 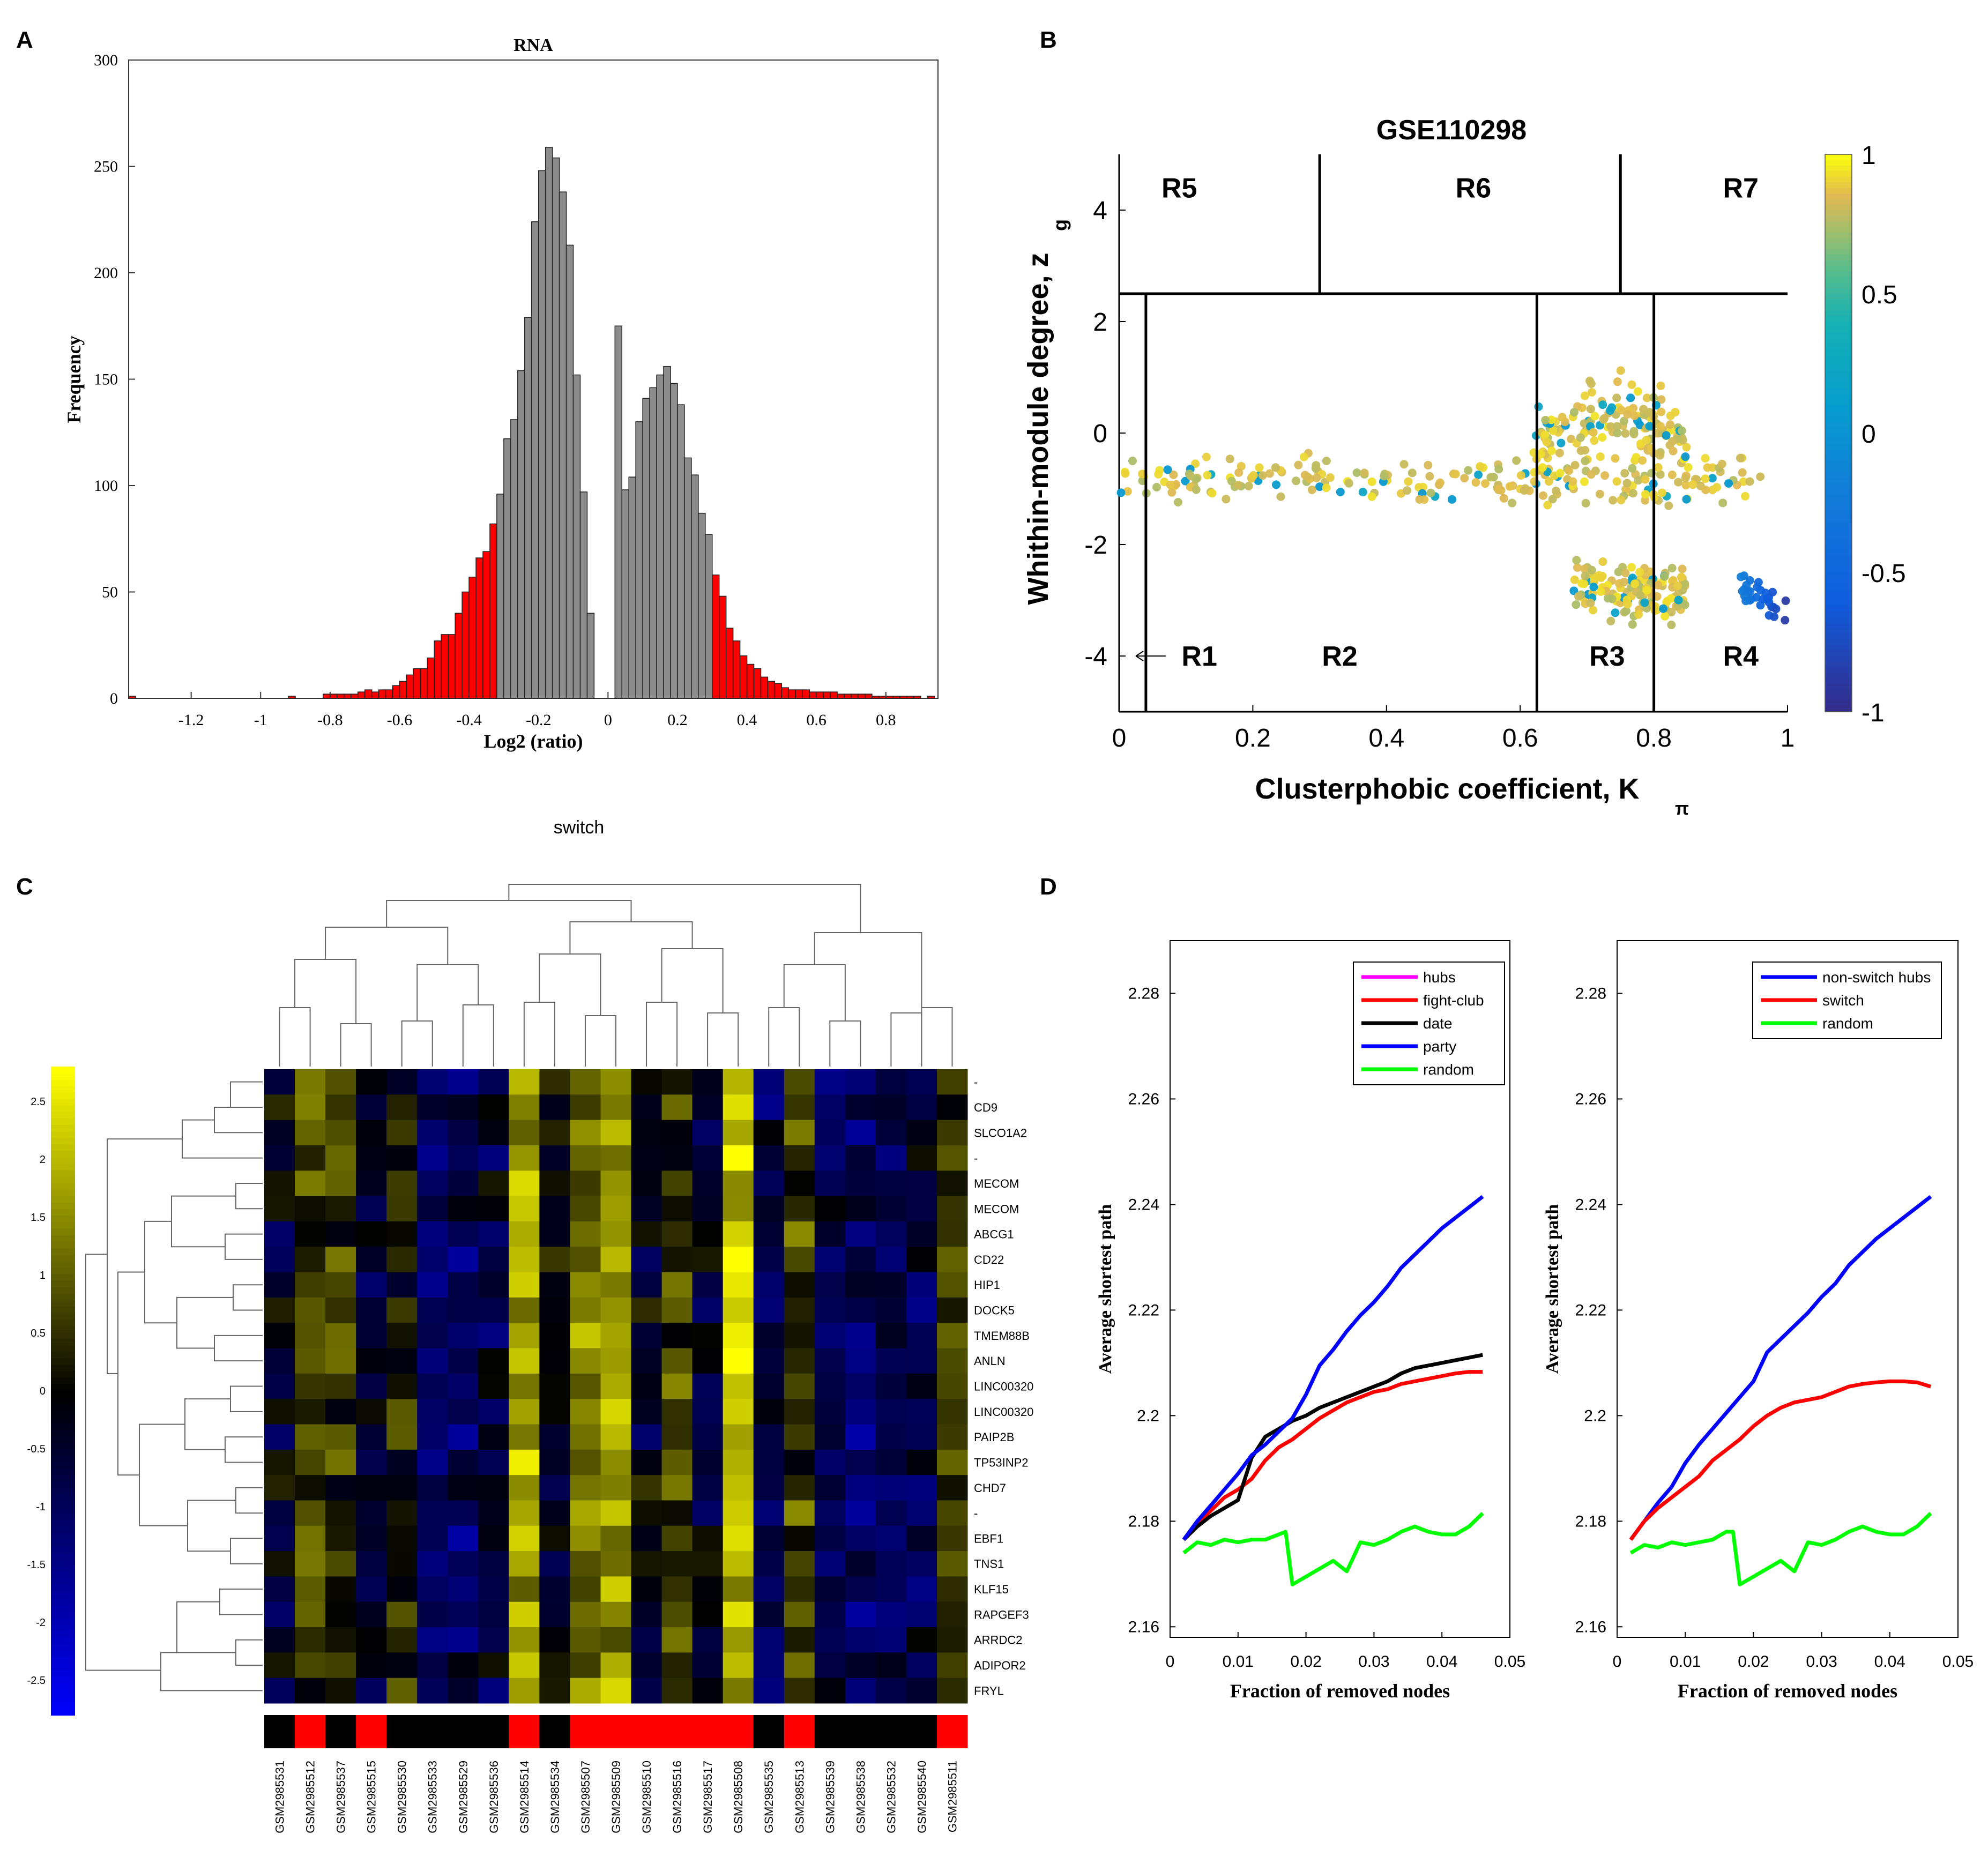 I want to click on line-y-tick-label: 2.24, so click(x=1144, y=1204).